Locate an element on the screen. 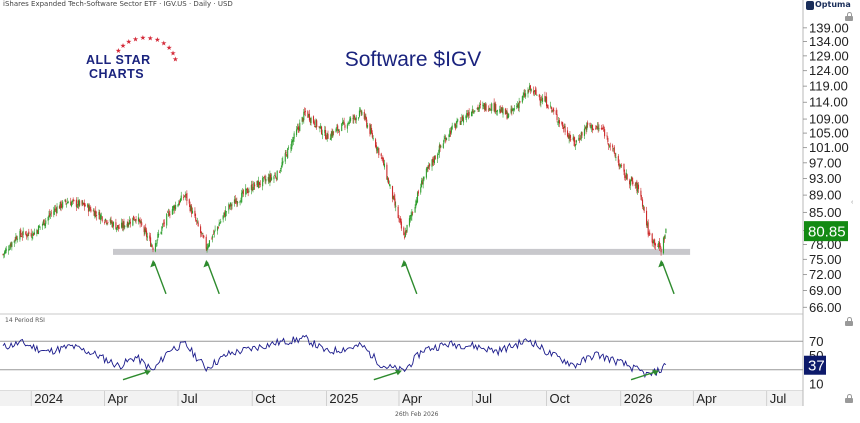  x-ticks: 2024 Apr Jul Oct 2025 Apr Jul Oct 2026 Apr Jul is located at coordinates (408, 398).